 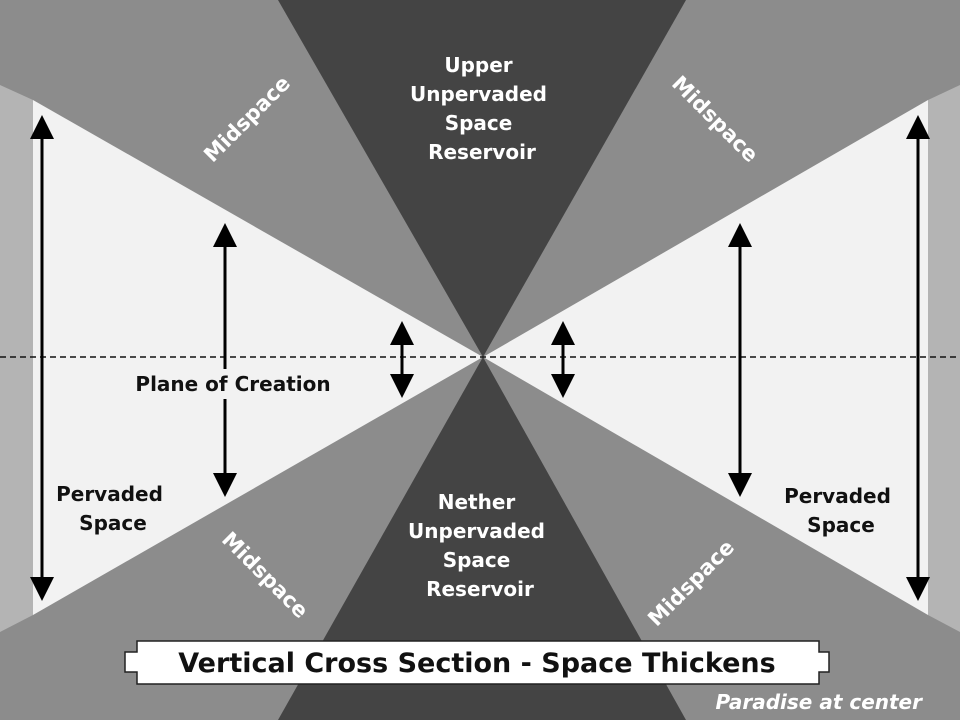 I want to click on upper-reservoir-line-2: Unpervaded, so click(x=478, y=94).